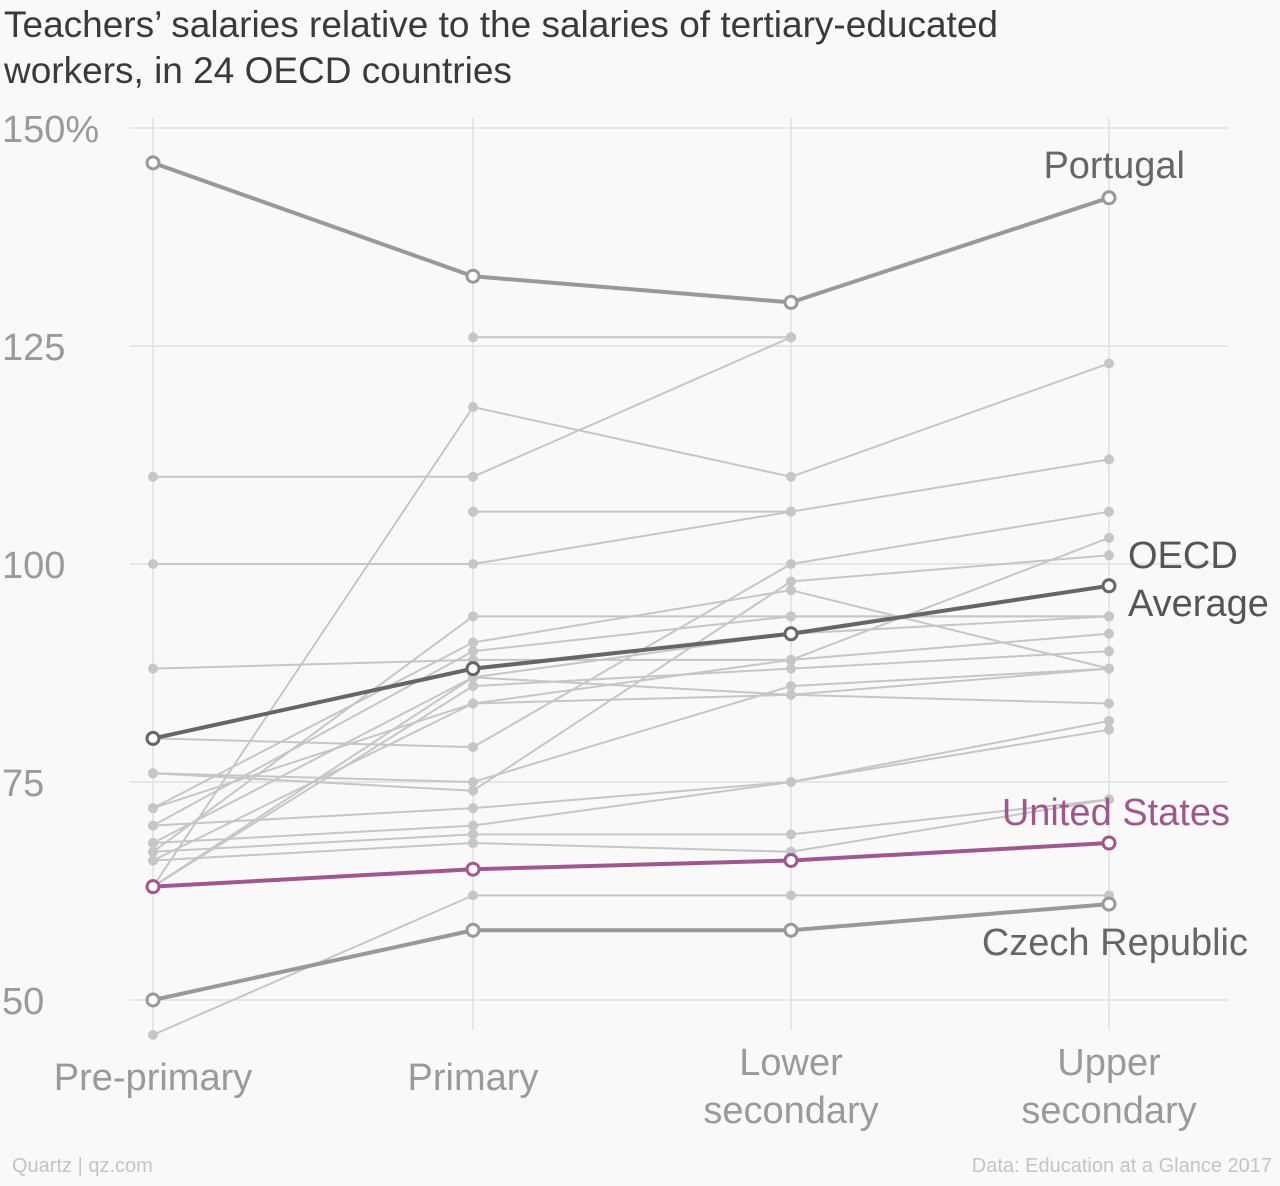 This screenshot has height=1186, width=1280. Describe the element at coordinates (1198, 580) in the screenshot. I see `oecd-average-label: OECD Average` at that location.